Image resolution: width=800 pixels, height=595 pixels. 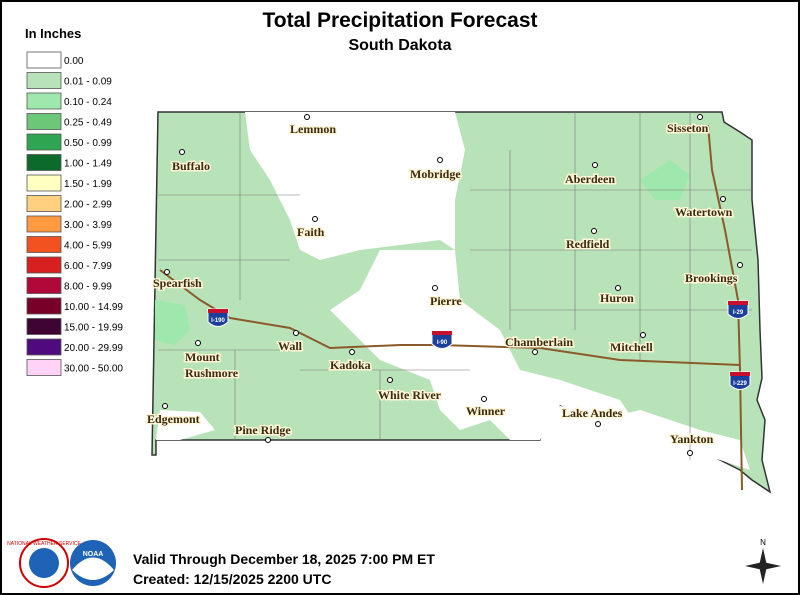 I want to click on noaa-logo: NOAA, so click(x=93, y=563).